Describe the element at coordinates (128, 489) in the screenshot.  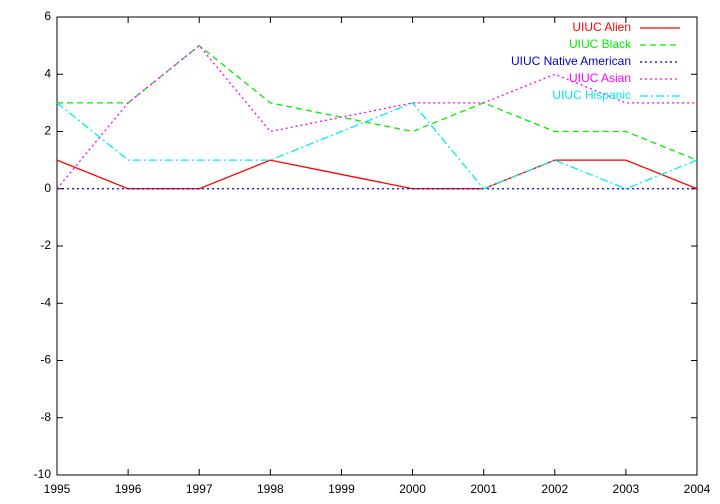
I see `x-tick-label: 1996` at that location.